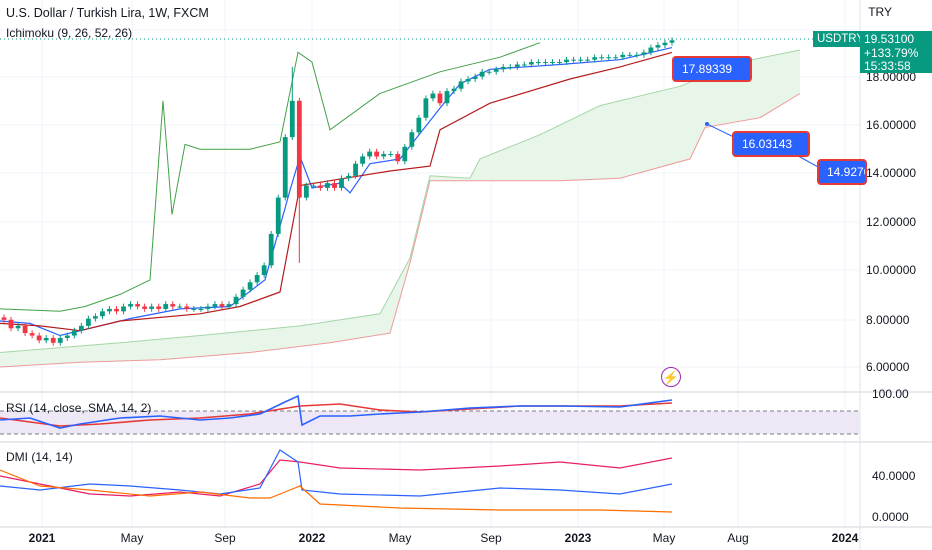 The width and height of the screenshot is (932, 550). What do you see at coordinates (69, 33) in the screenshot?
I see `ichimoku-legend: Ichimoku (9, 26, 52, 26)` at bounding box center [69, 33].